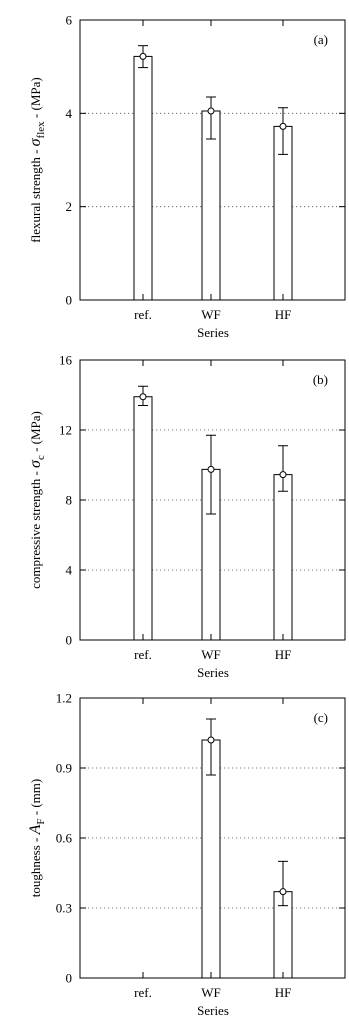 Image resolution: width=349 pixels, height=1023 pixels. I want to click on y-tick-label: 16, so click(66, 360).